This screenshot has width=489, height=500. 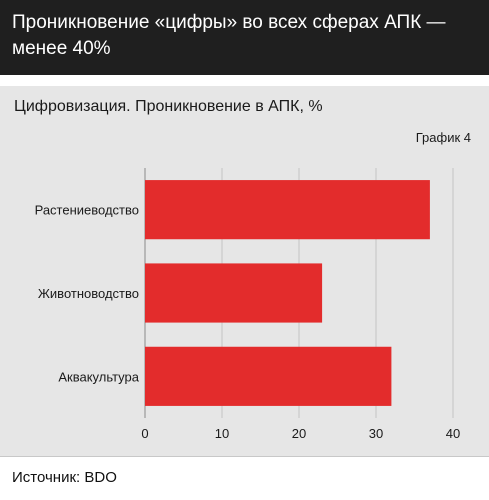 What do you see at coordinates (88, 293) in the screenshot?
I see `category-label: Животноводство` at bounding box center [88, 293].